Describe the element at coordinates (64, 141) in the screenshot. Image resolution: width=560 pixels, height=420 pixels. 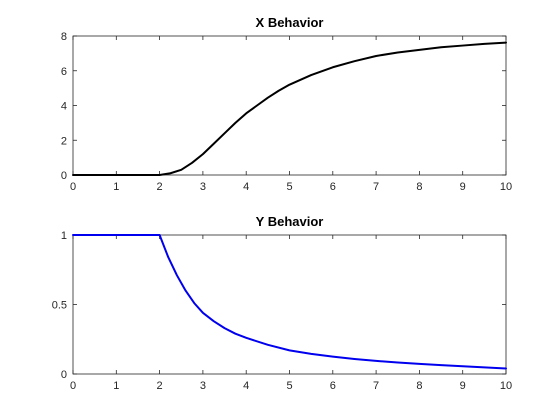
I see `y-tick-label: 2` at that location.